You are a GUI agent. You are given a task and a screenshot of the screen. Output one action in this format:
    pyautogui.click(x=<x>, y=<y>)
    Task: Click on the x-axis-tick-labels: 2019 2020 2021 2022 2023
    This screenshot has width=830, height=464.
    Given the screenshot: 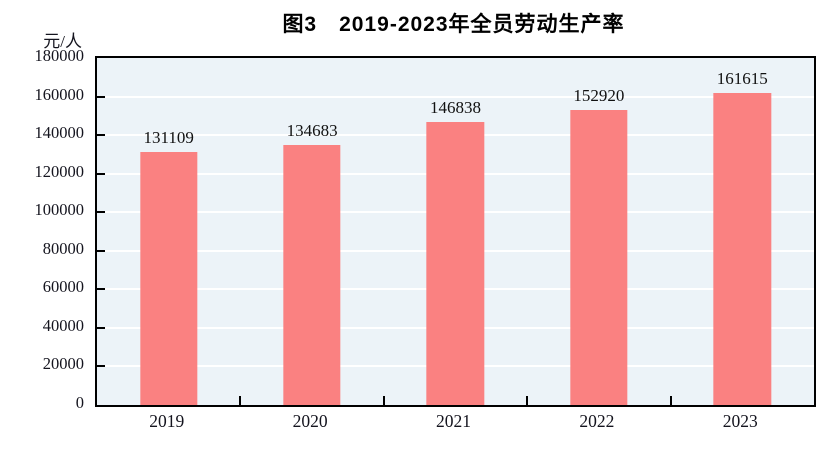 What is the action you would take?
    pyautogui.click(x=453, y=426)
    